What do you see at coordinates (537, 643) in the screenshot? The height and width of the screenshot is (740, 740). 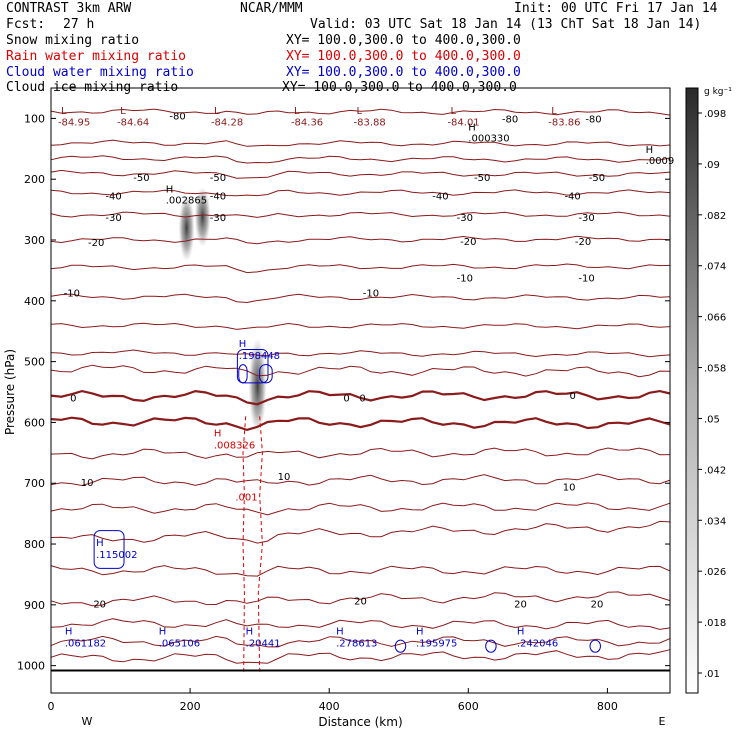 I see `cloud-water-max-value: .242046` at bounding box center [537, 643].